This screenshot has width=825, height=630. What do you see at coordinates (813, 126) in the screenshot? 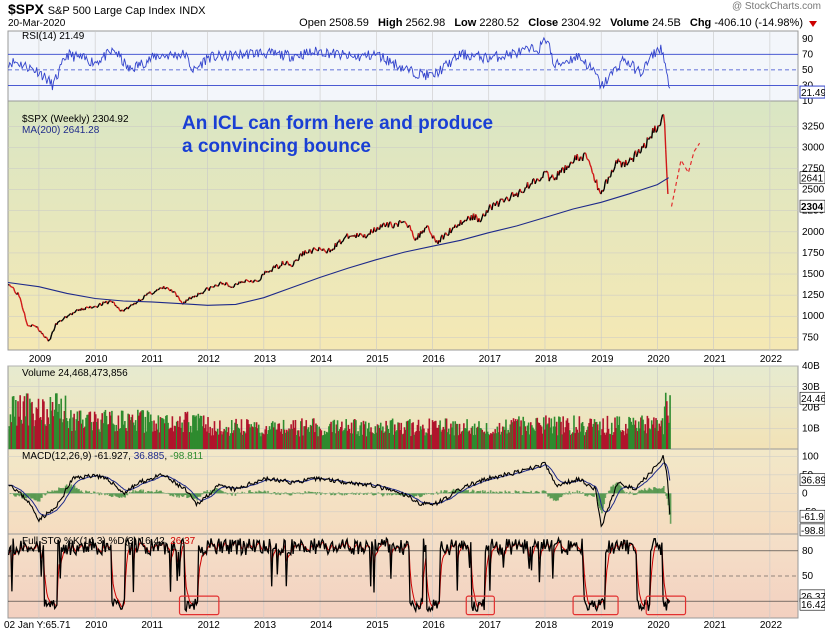
I see `price-tick-label: 3250` at bounding box center [813, 126].